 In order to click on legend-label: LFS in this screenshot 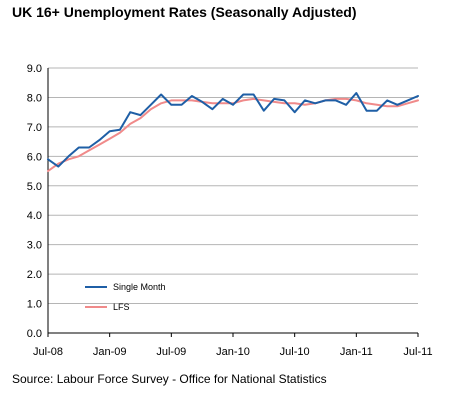, I will do `click(121, 307)`.